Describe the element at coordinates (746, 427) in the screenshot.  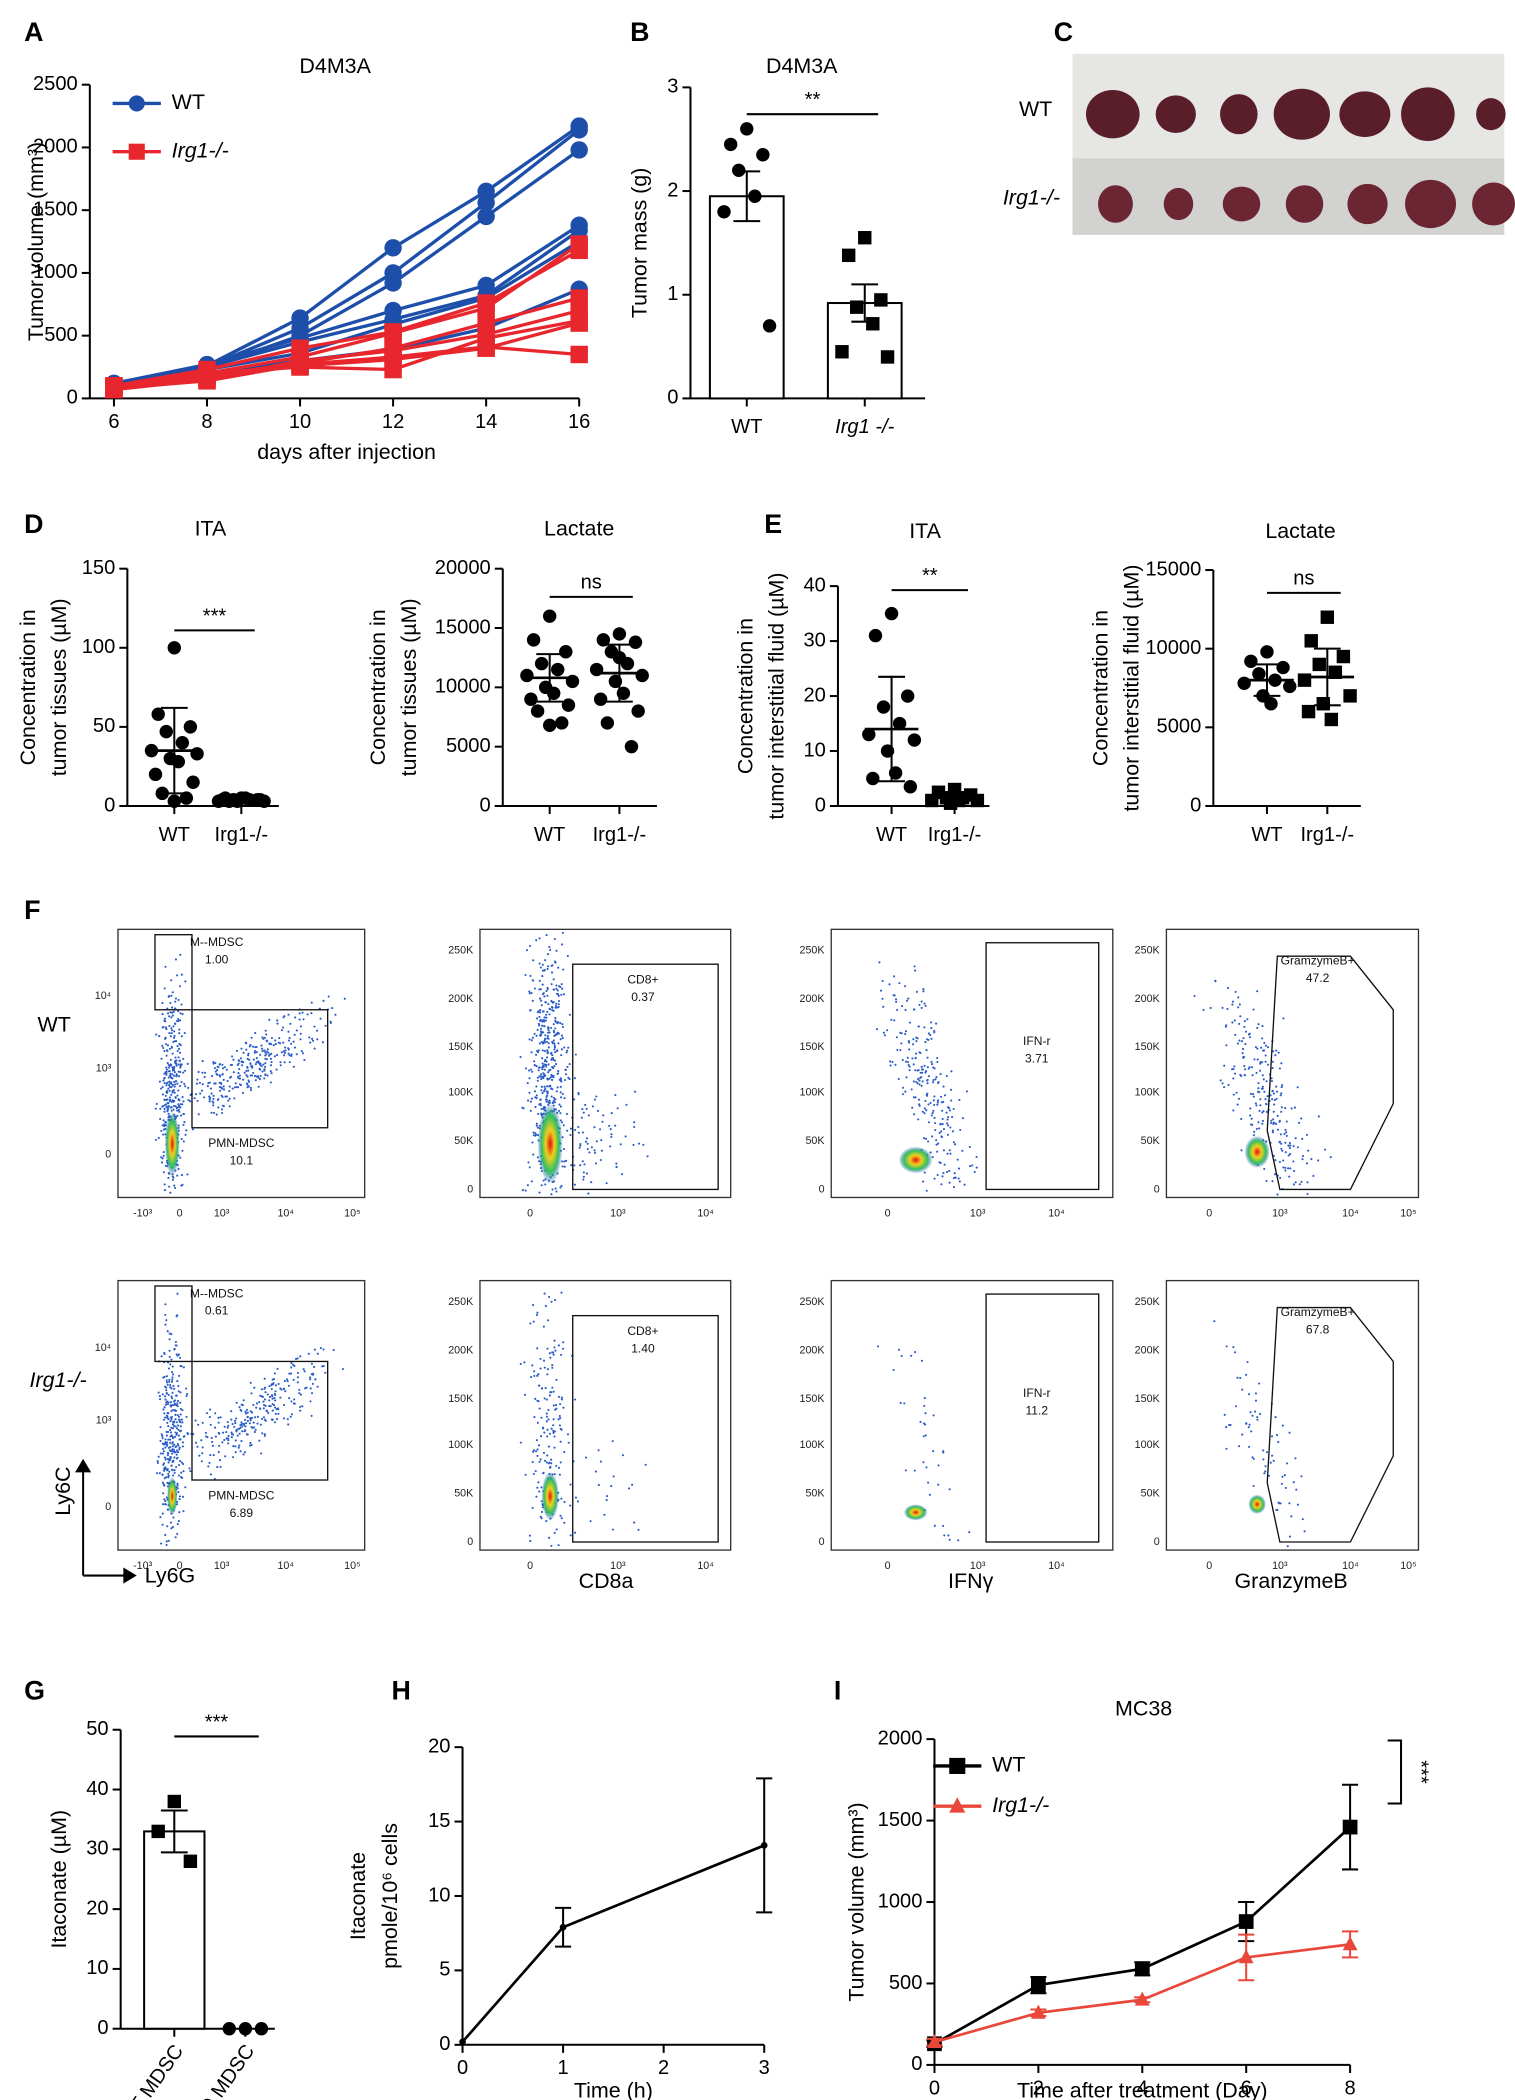
I see `x-tick-label: WT` at that location.